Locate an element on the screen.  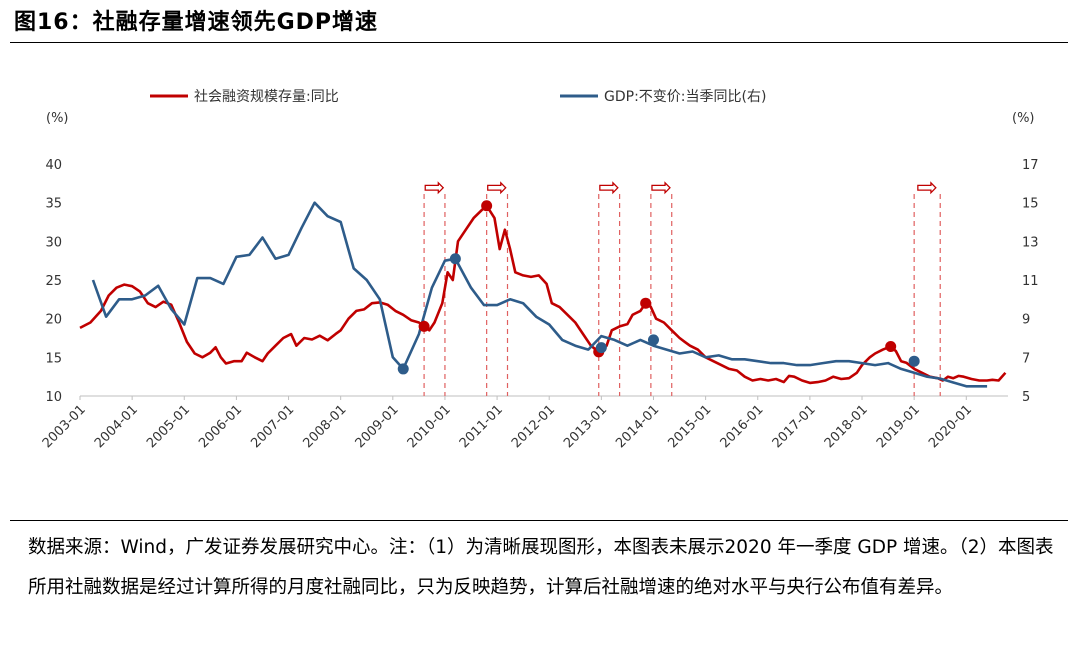
left-tick-label: 15 is located at coordinates (53, 358).